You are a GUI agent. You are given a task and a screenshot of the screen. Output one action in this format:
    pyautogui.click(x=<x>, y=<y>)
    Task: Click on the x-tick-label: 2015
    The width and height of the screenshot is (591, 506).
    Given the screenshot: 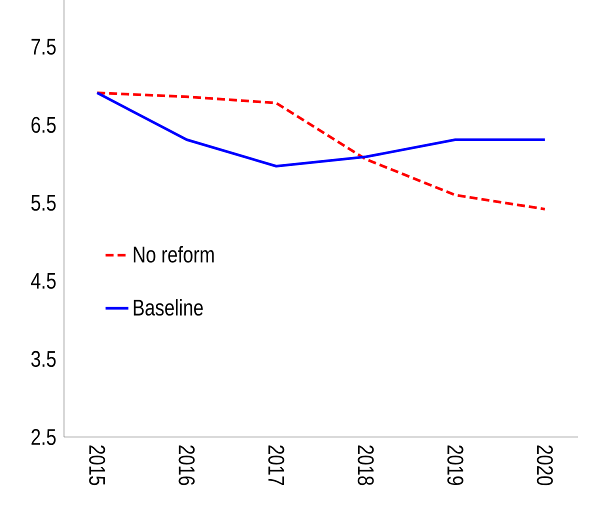 What is the action you would take?
    pyautogui.click(x=97, y=465)
    